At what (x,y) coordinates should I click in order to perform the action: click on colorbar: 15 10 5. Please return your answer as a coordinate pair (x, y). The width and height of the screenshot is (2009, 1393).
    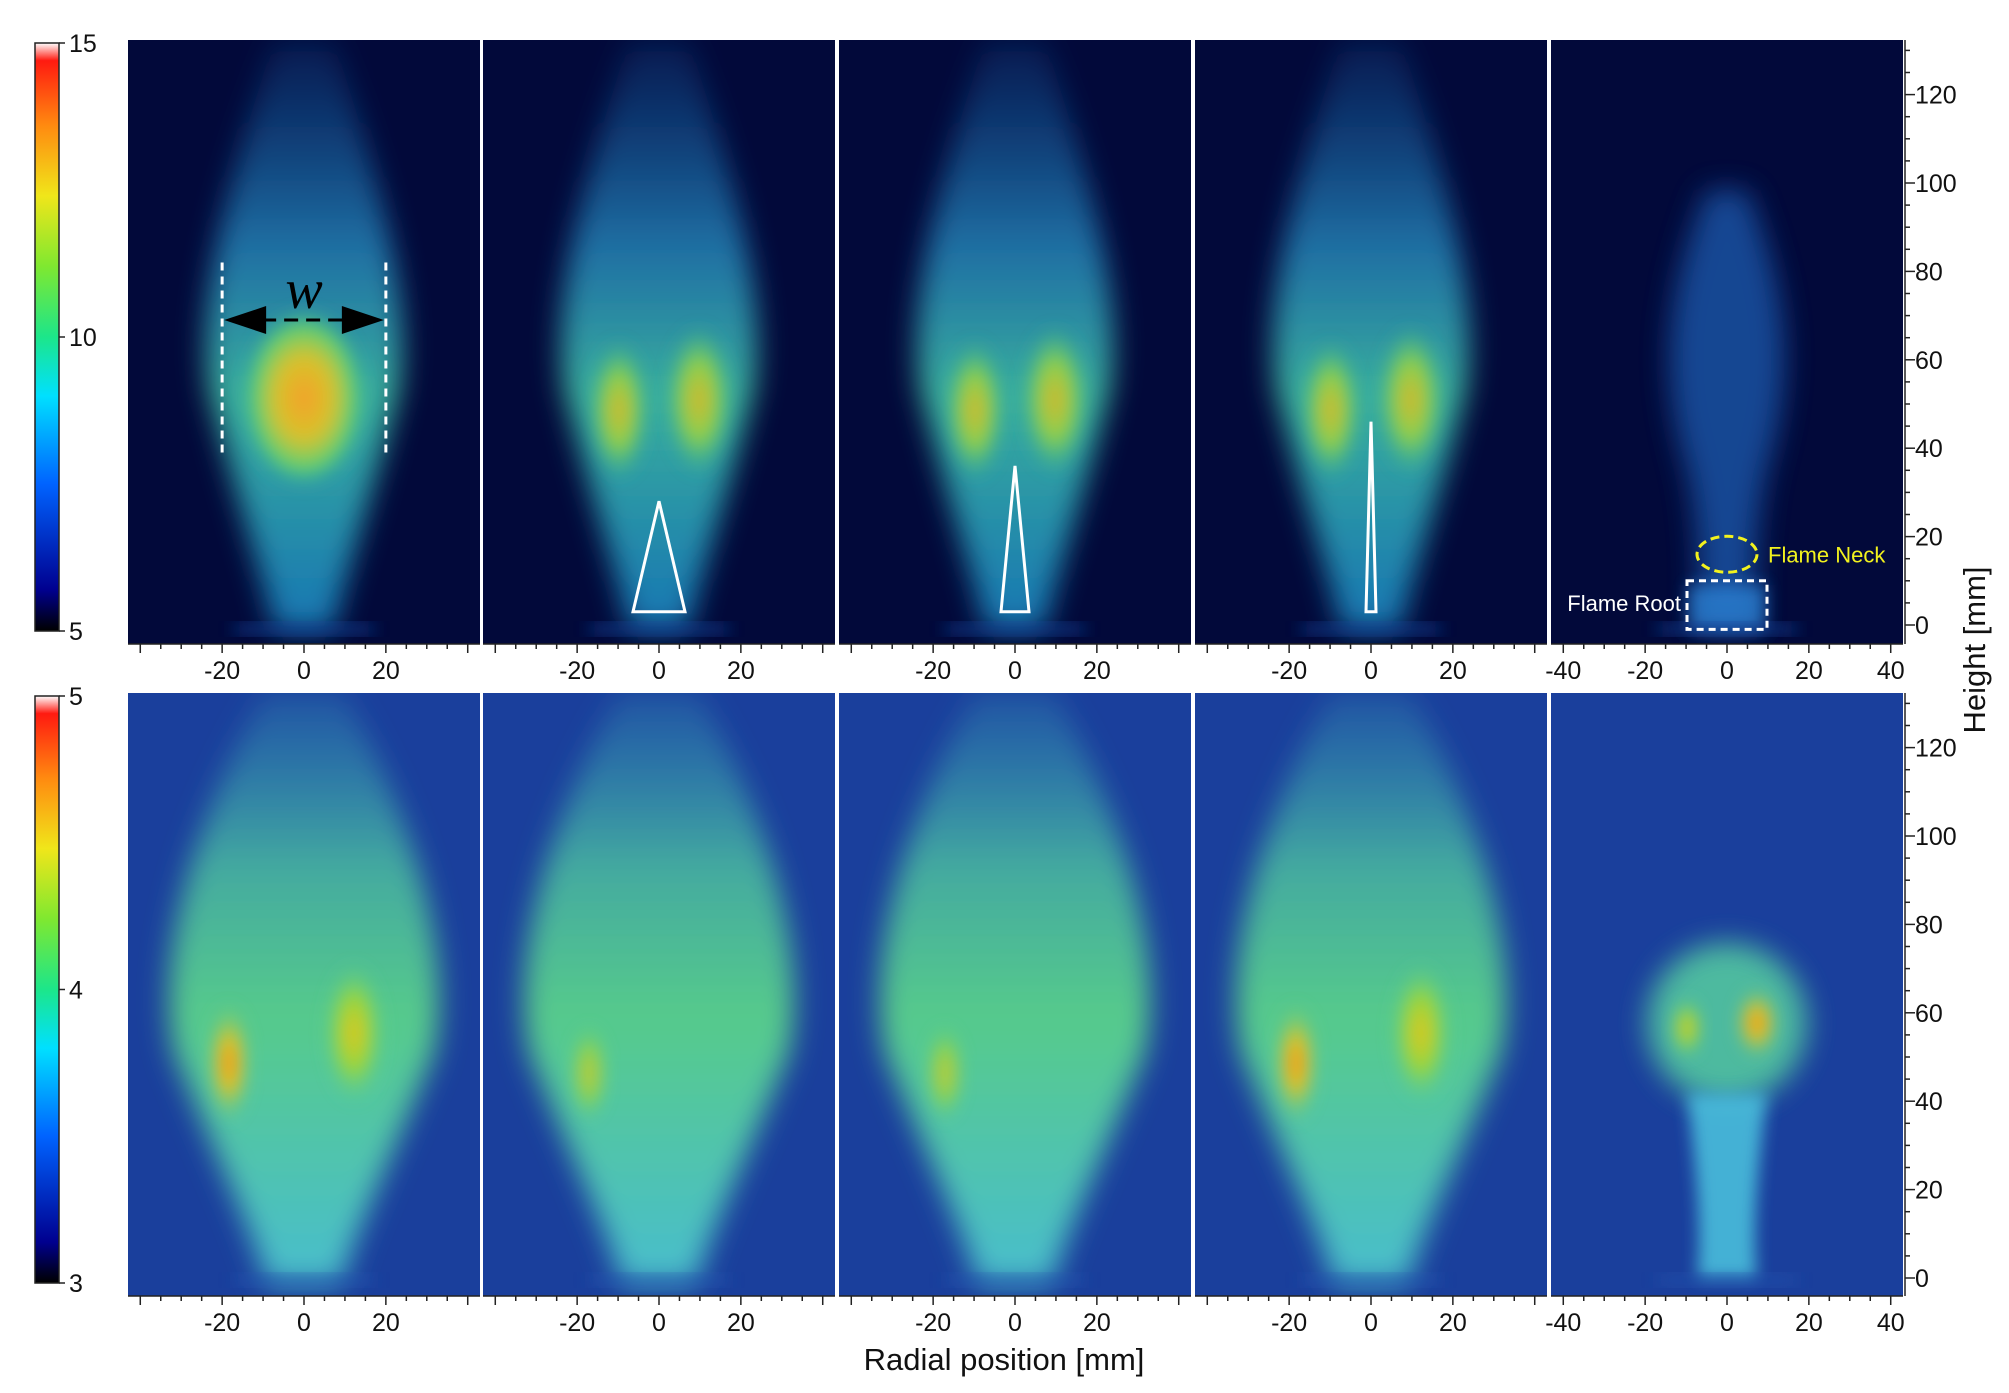
    Looking at the image, I should click on (65, 338).